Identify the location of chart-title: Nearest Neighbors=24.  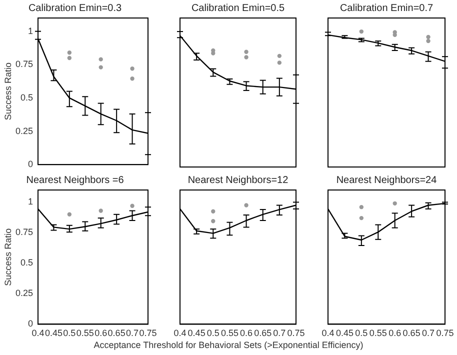
(387, 180).